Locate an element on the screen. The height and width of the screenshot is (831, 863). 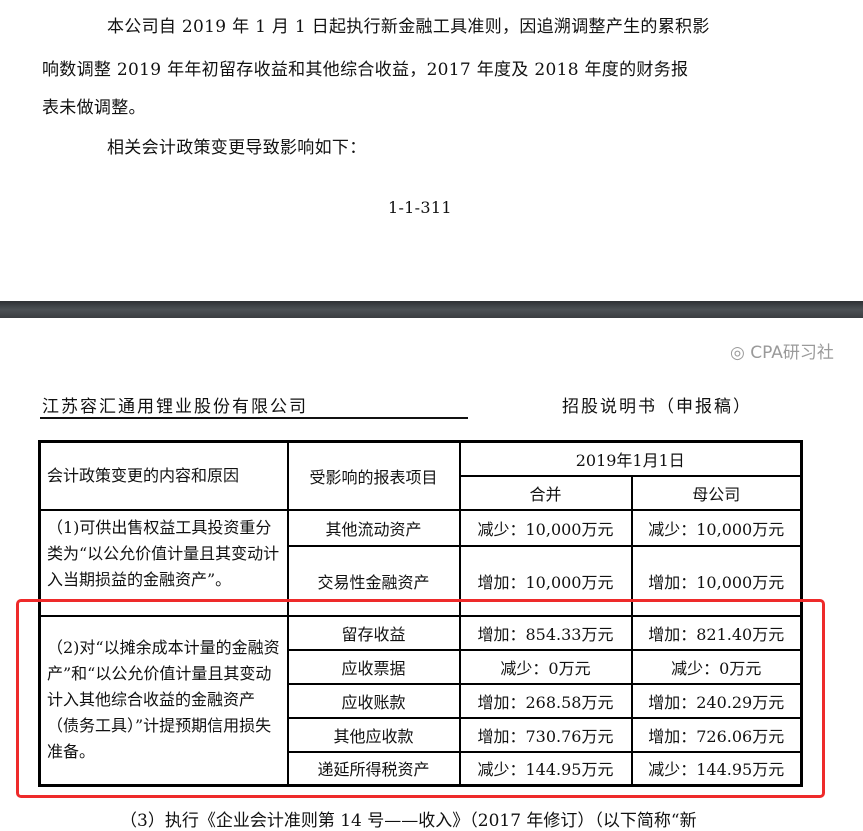
wechat-icon: ◎ is located at coordinates (740, 353).